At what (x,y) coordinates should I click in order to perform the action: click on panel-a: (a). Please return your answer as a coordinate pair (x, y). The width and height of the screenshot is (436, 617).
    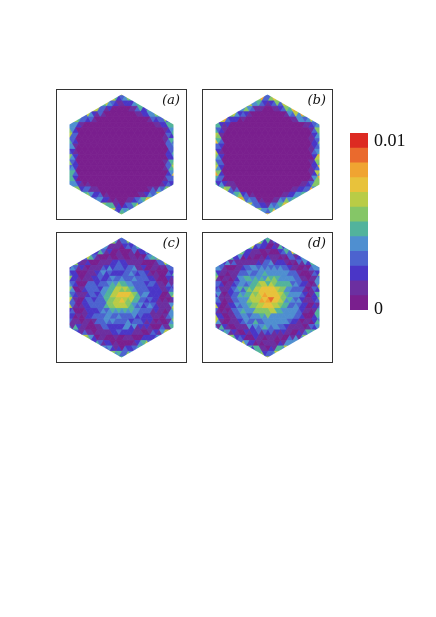
    Looking at the image, I should click on (121, 154).